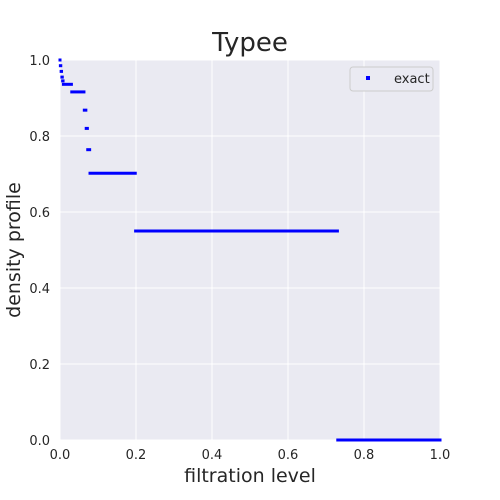  What do you see at coordinates (136, 455) in the screenshot?
I see `x-tick-label: 0.2` at bounding box center [136, 455].